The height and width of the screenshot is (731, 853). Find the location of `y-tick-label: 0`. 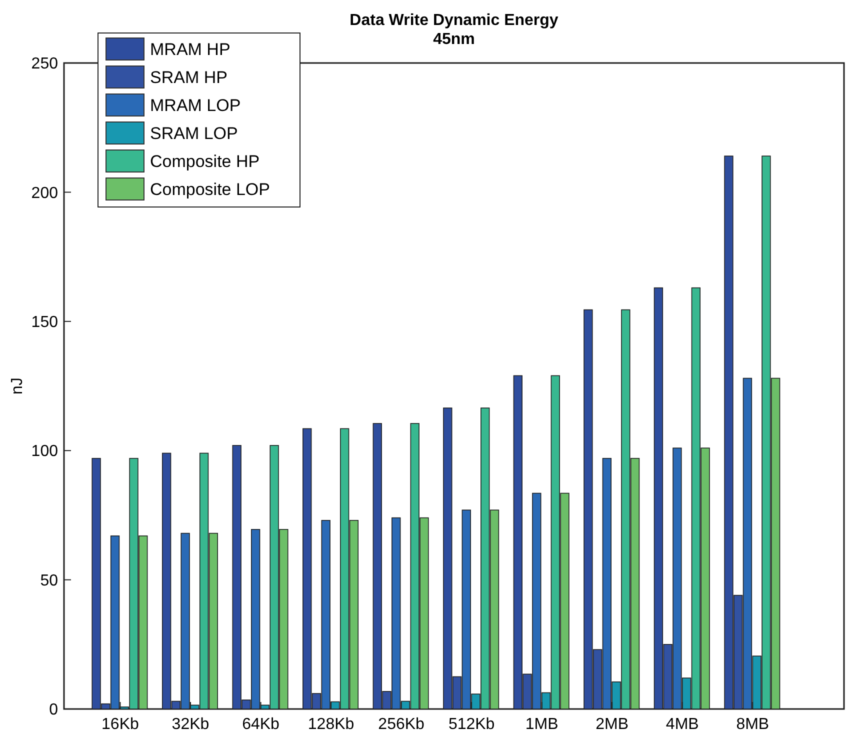

y-tick-label: 0 is located at coordinates (53, 710).